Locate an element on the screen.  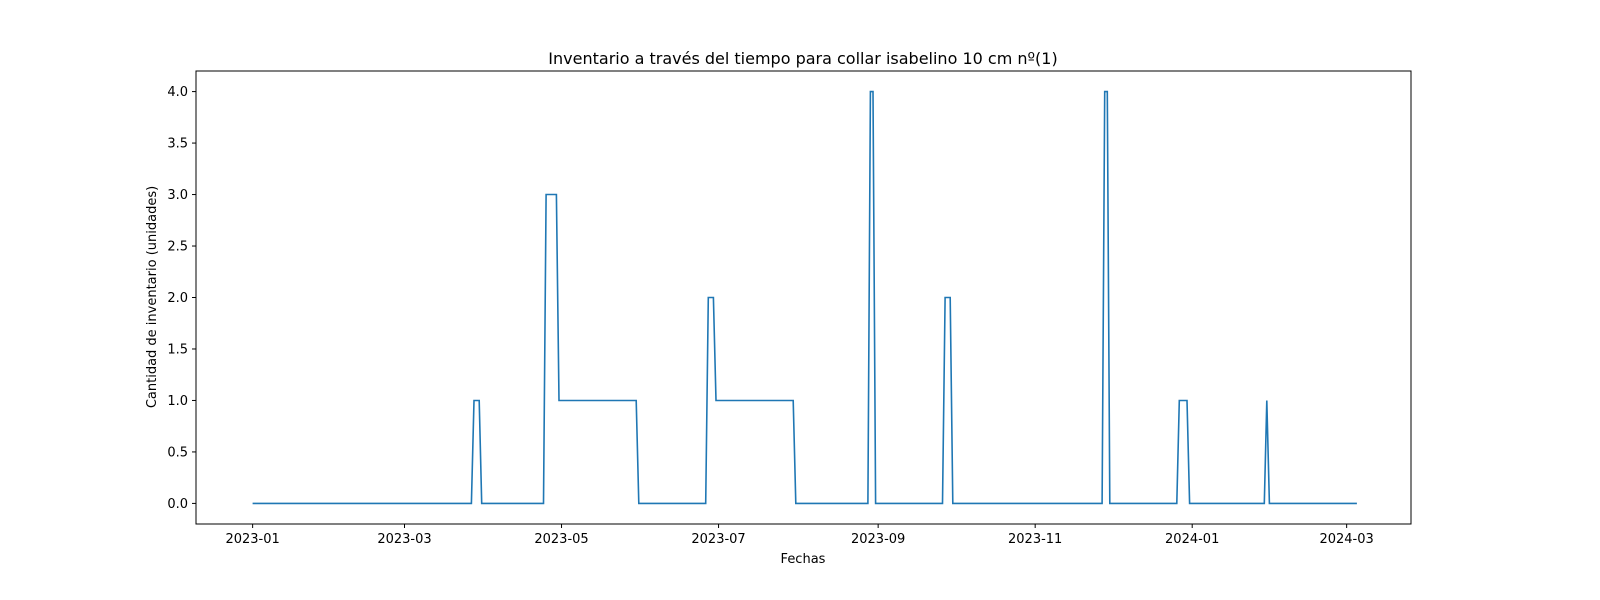
x-tick-label: 2024-03 is located at coordinates (1346, 539).